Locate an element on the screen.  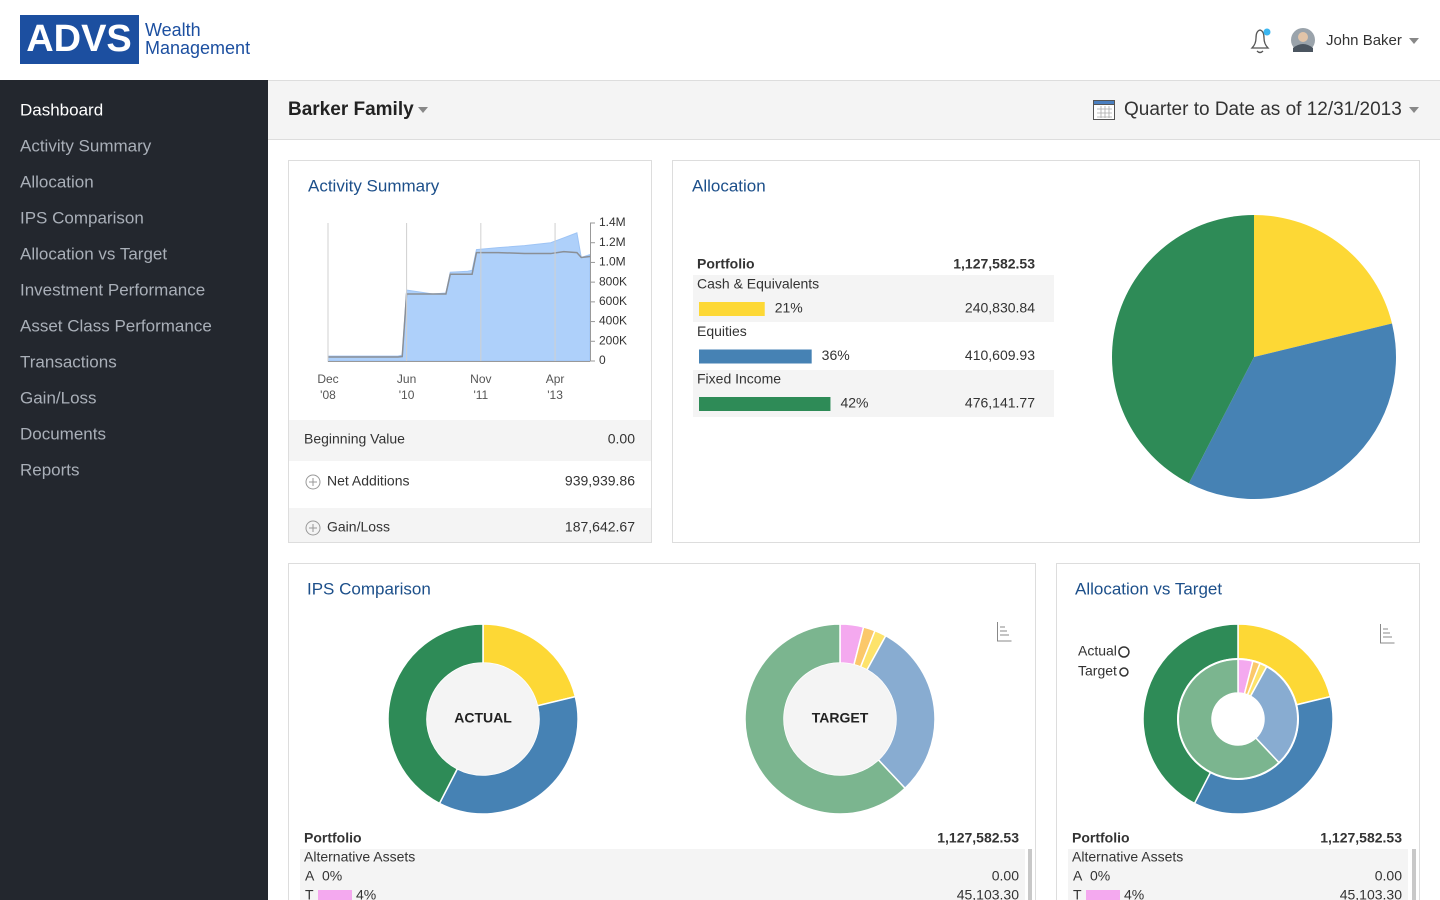
x-tick-label: Apr '13 is located at coordinates (555, 387).